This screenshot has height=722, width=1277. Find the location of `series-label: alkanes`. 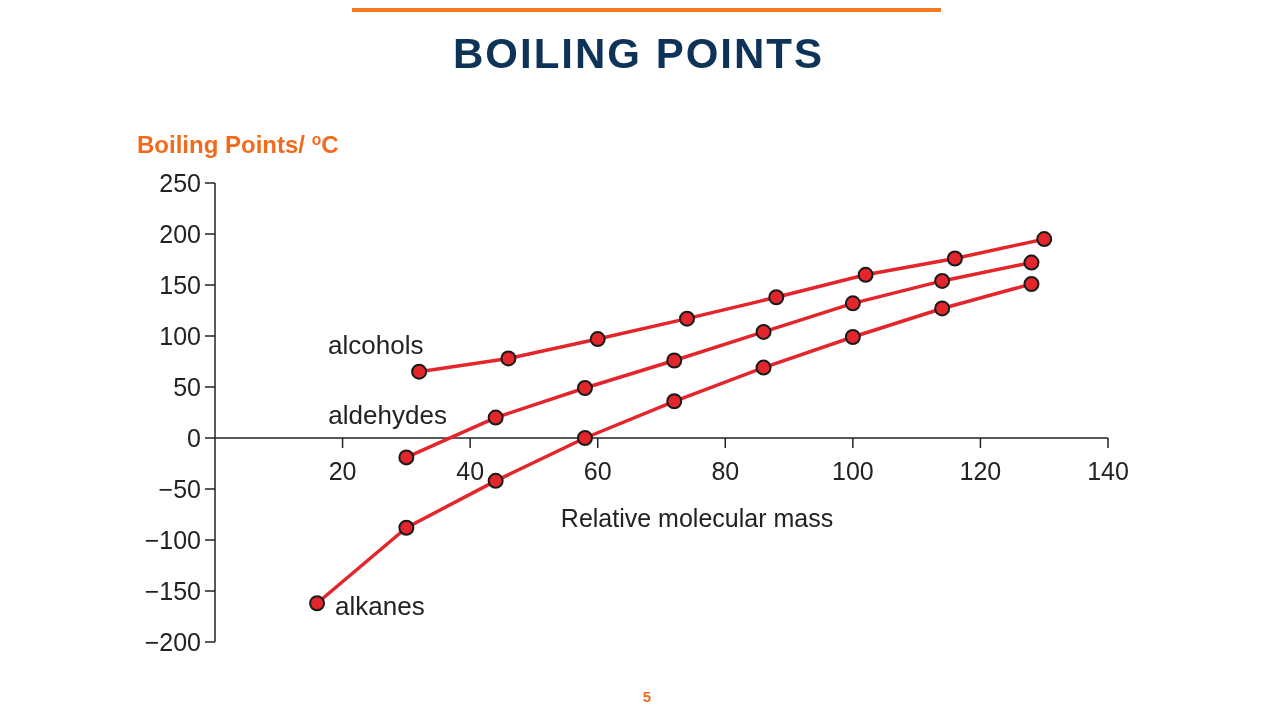

series-label: alkanes is located at coordinates (380, 606).